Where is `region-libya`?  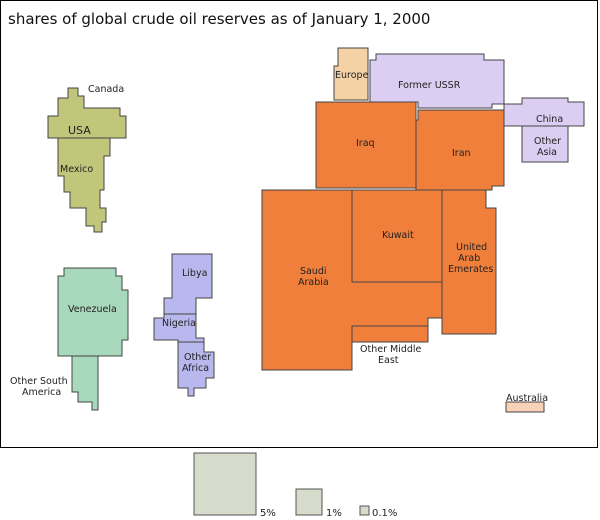 region-libya is located at coordinates (188, 284).